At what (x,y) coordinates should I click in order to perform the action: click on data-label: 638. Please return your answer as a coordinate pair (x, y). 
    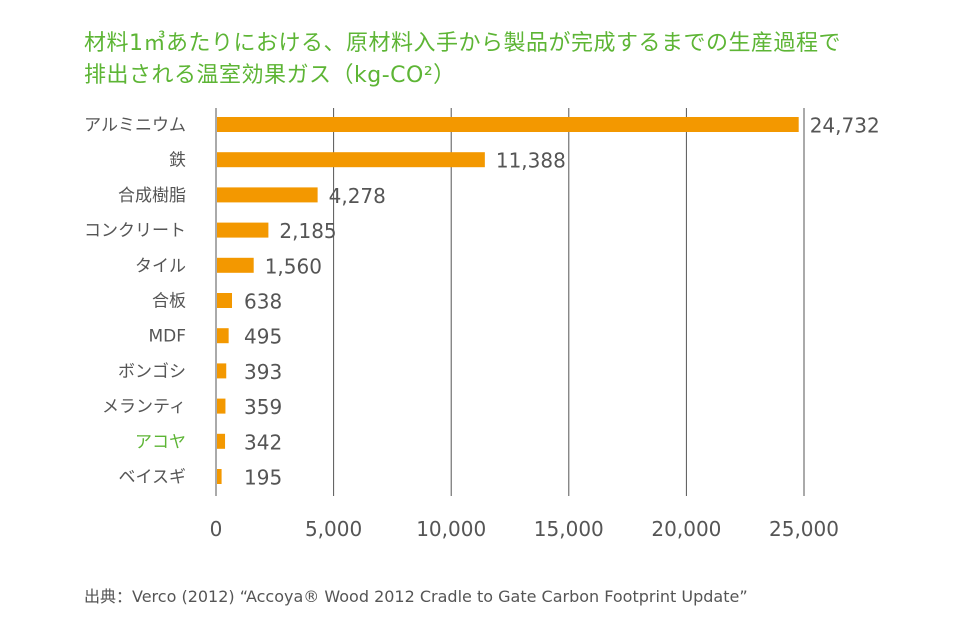
    Looking at the image, I should click on (263, 302).